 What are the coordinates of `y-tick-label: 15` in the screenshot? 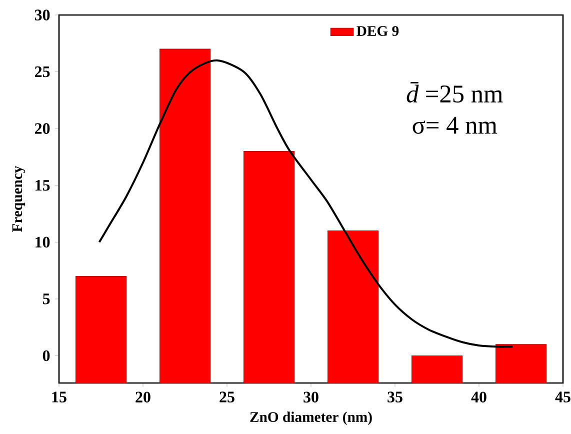 It's located at (43, 185).